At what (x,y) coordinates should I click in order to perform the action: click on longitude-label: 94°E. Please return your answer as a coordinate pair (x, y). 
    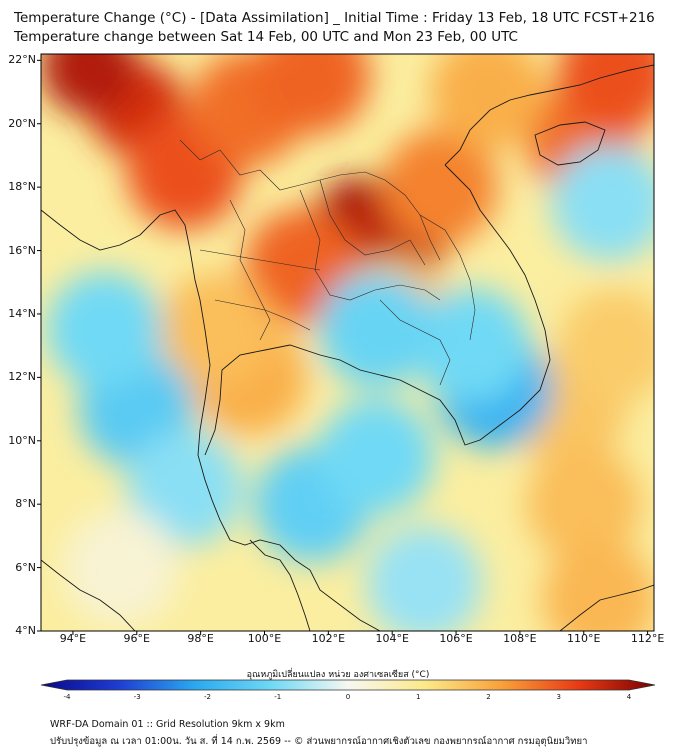
    Looking at the image, I should click on (73, 638).